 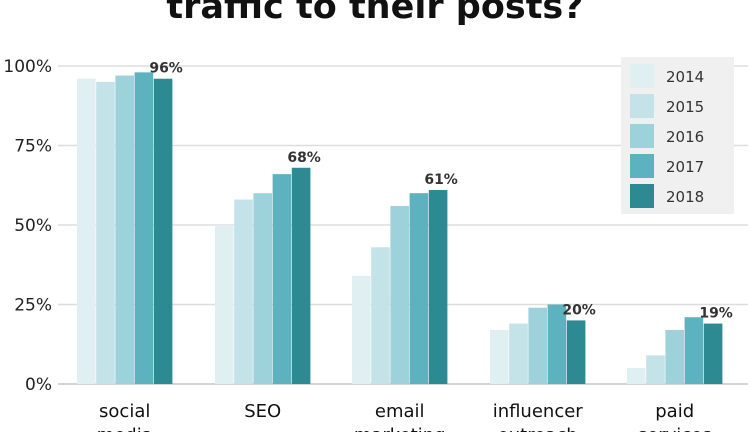 What do you see at coordinates (33, 147) in the screenshot?
I see `y-tick-label: 75%` at bounding box center [33, 147].